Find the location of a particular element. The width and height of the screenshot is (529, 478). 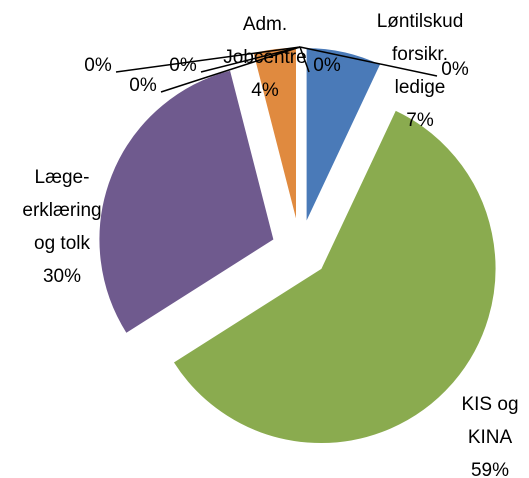

slice-label: Læge-erklæring og tolk is located at coordinates (61, 210).